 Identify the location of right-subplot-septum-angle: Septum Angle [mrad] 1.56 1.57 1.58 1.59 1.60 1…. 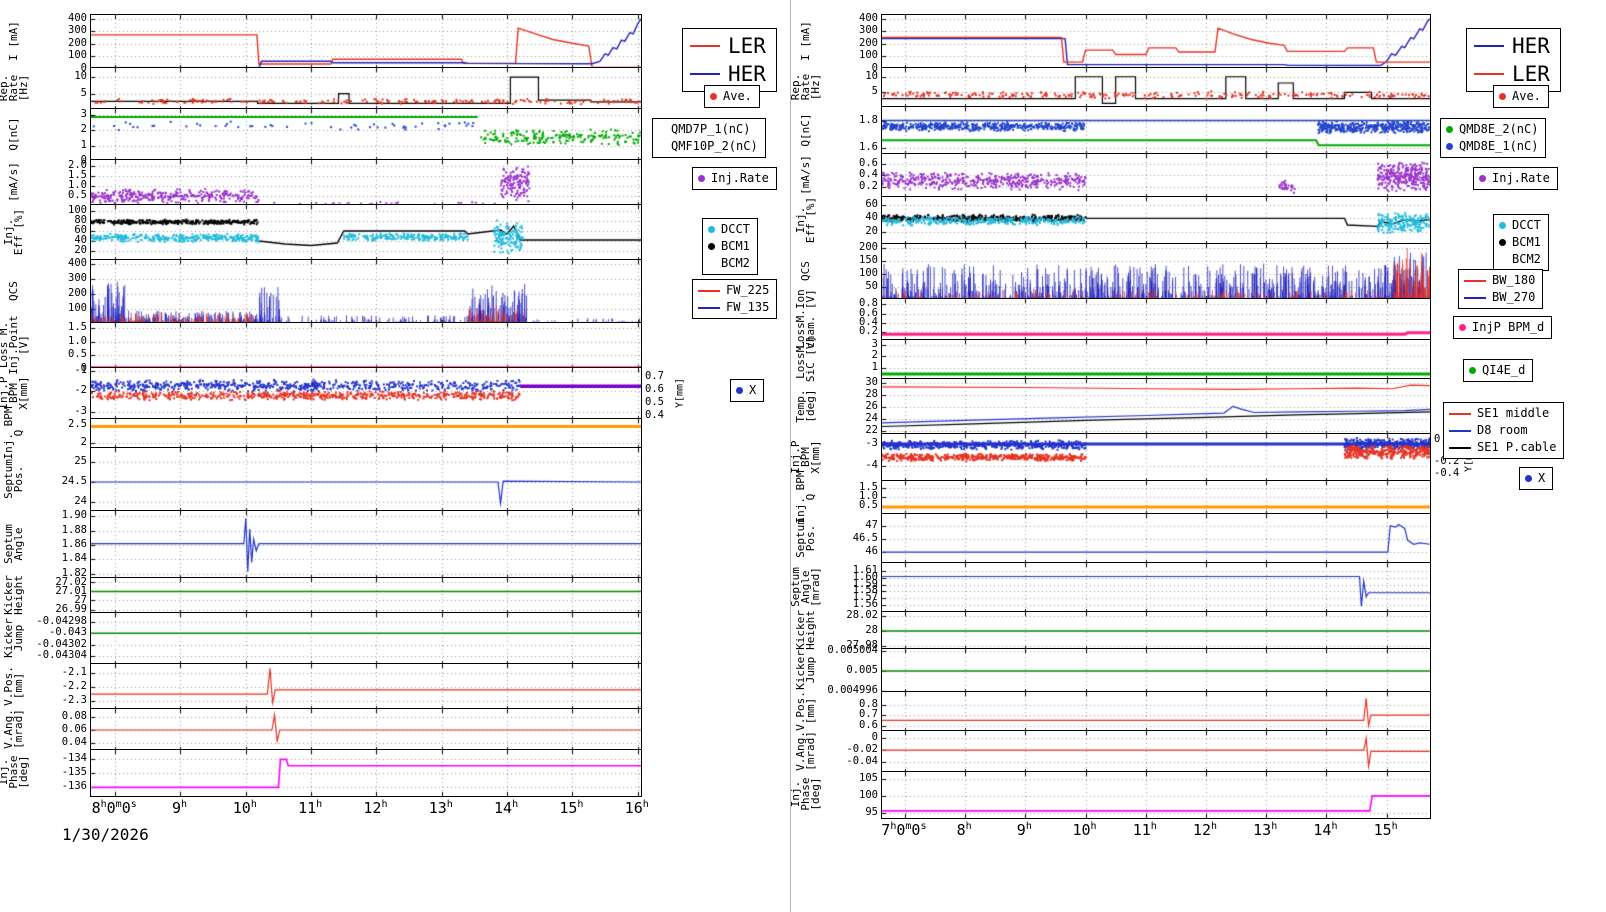
(1197, 588).